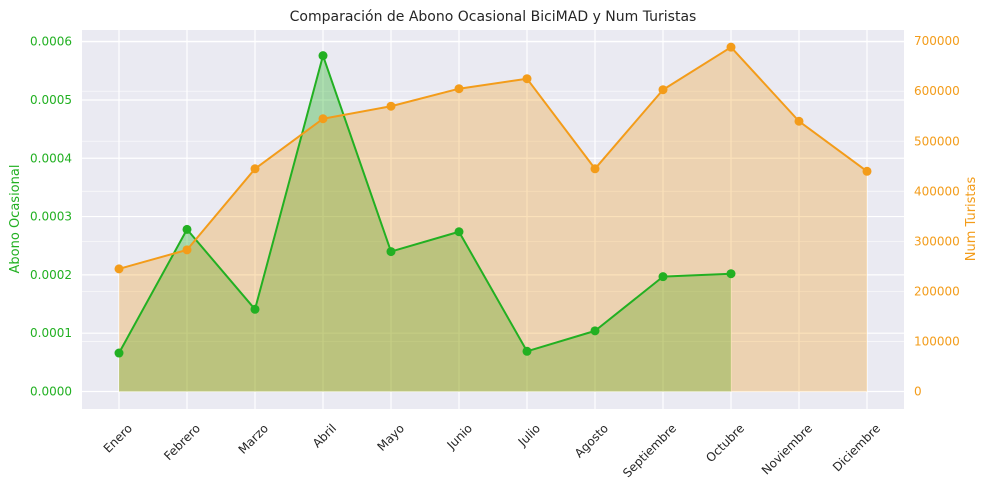 The image size is (989, 490). I want to click on x-tick-label: Abril, so click(324, 435).